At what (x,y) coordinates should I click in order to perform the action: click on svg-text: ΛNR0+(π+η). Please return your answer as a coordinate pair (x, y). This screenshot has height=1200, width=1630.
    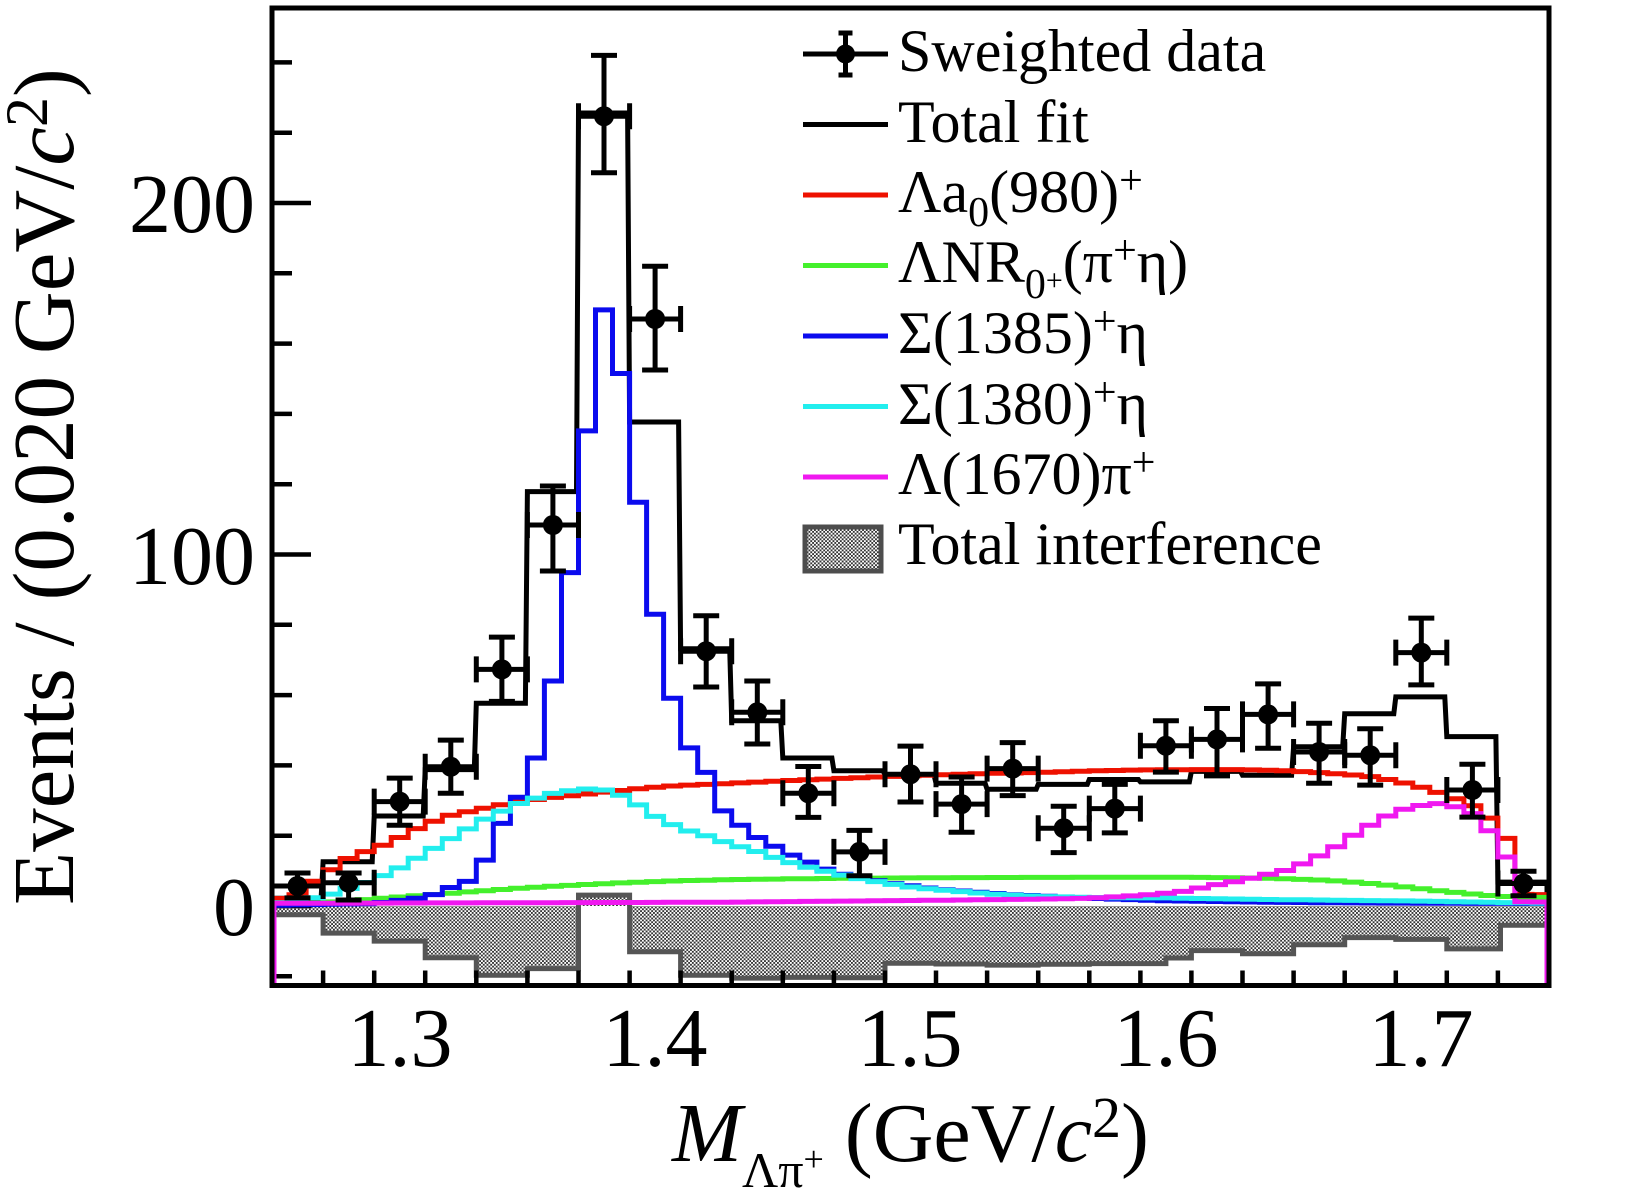
    Looking at the image, I should click on (1043, 268).